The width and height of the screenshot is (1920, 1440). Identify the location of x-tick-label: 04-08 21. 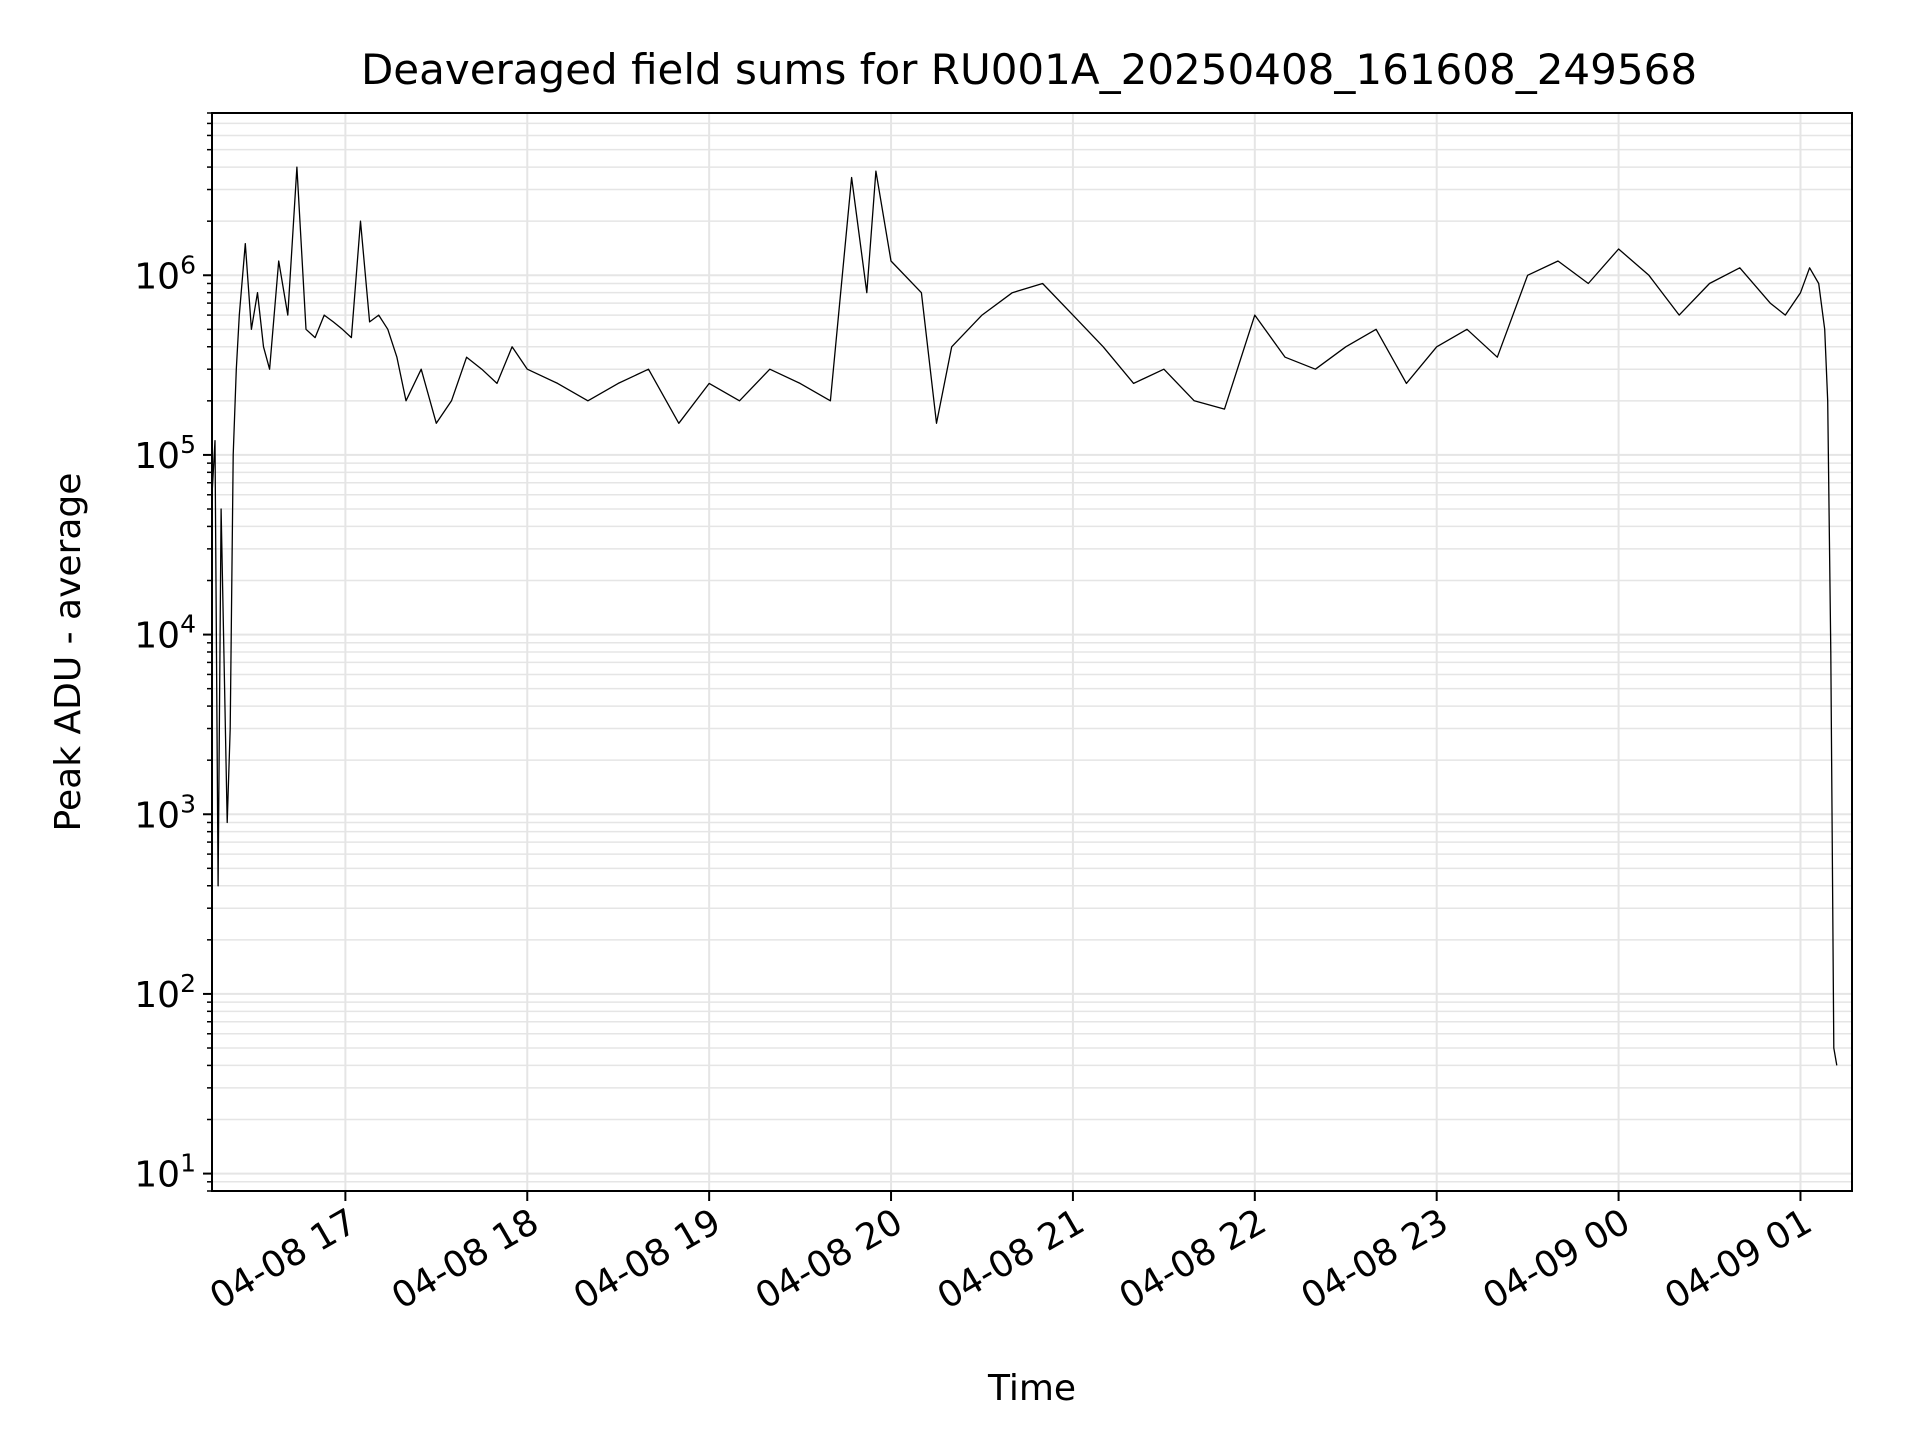
(1011, 1259).